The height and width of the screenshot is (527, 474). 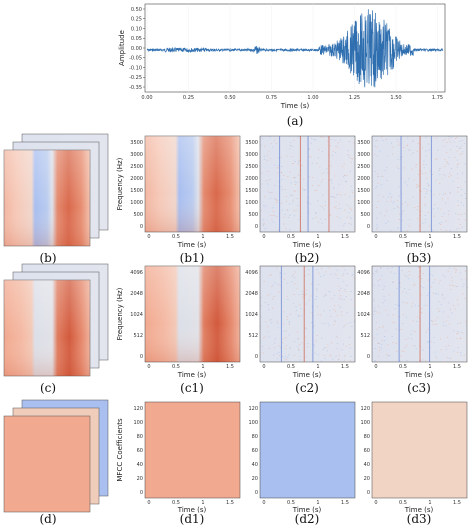 I want to click on waveform-y-tick-label: -0.10, so click(x=135, y=68).